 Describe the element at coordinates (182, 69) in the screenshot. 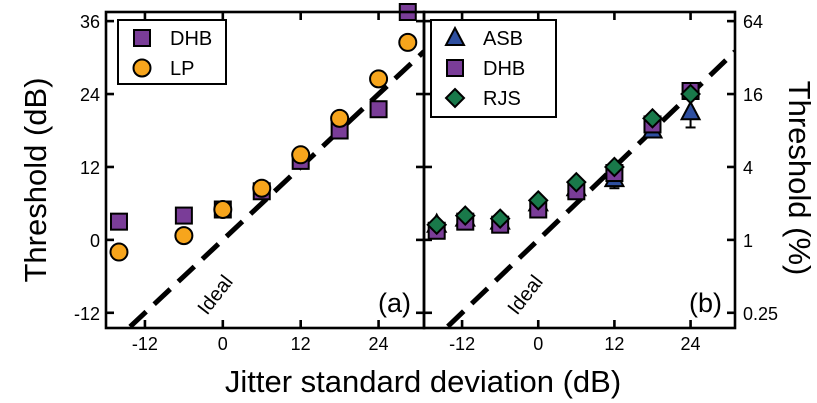

I see `legend-label: LP` at that location.